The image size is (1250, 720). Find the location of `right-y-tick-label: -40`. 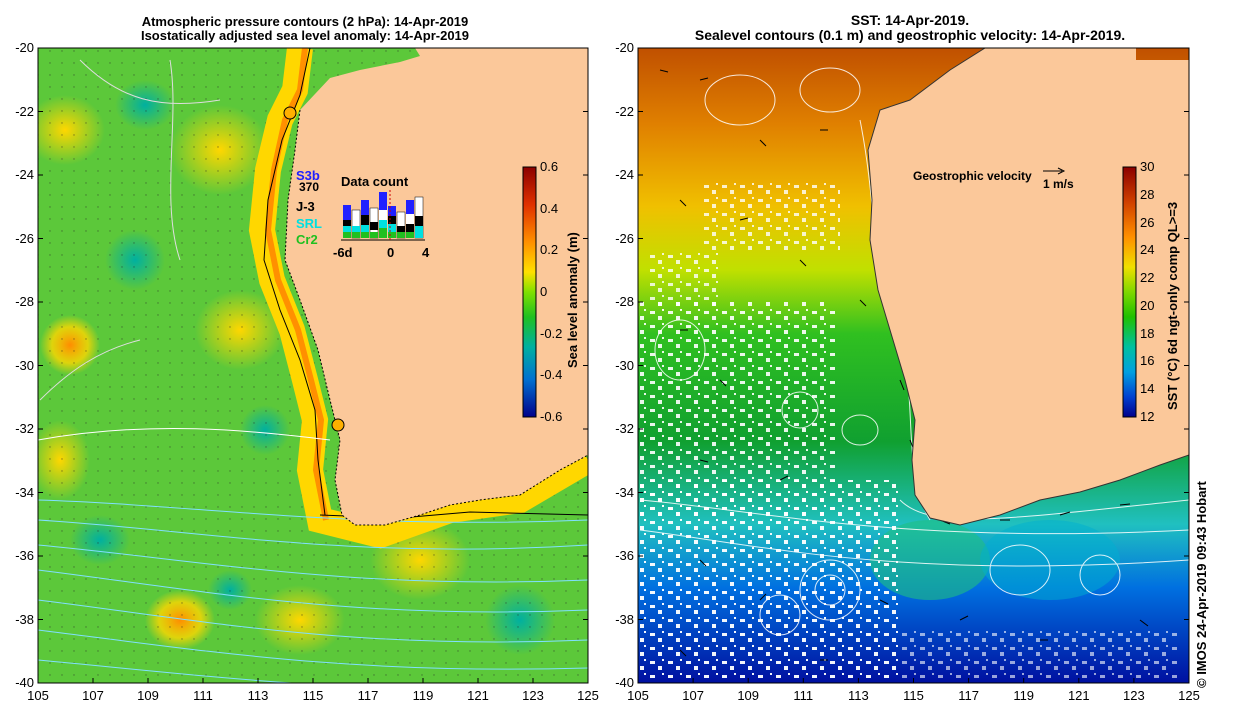

right-y-tick-label: -40 is located at coordinates (624, 682).